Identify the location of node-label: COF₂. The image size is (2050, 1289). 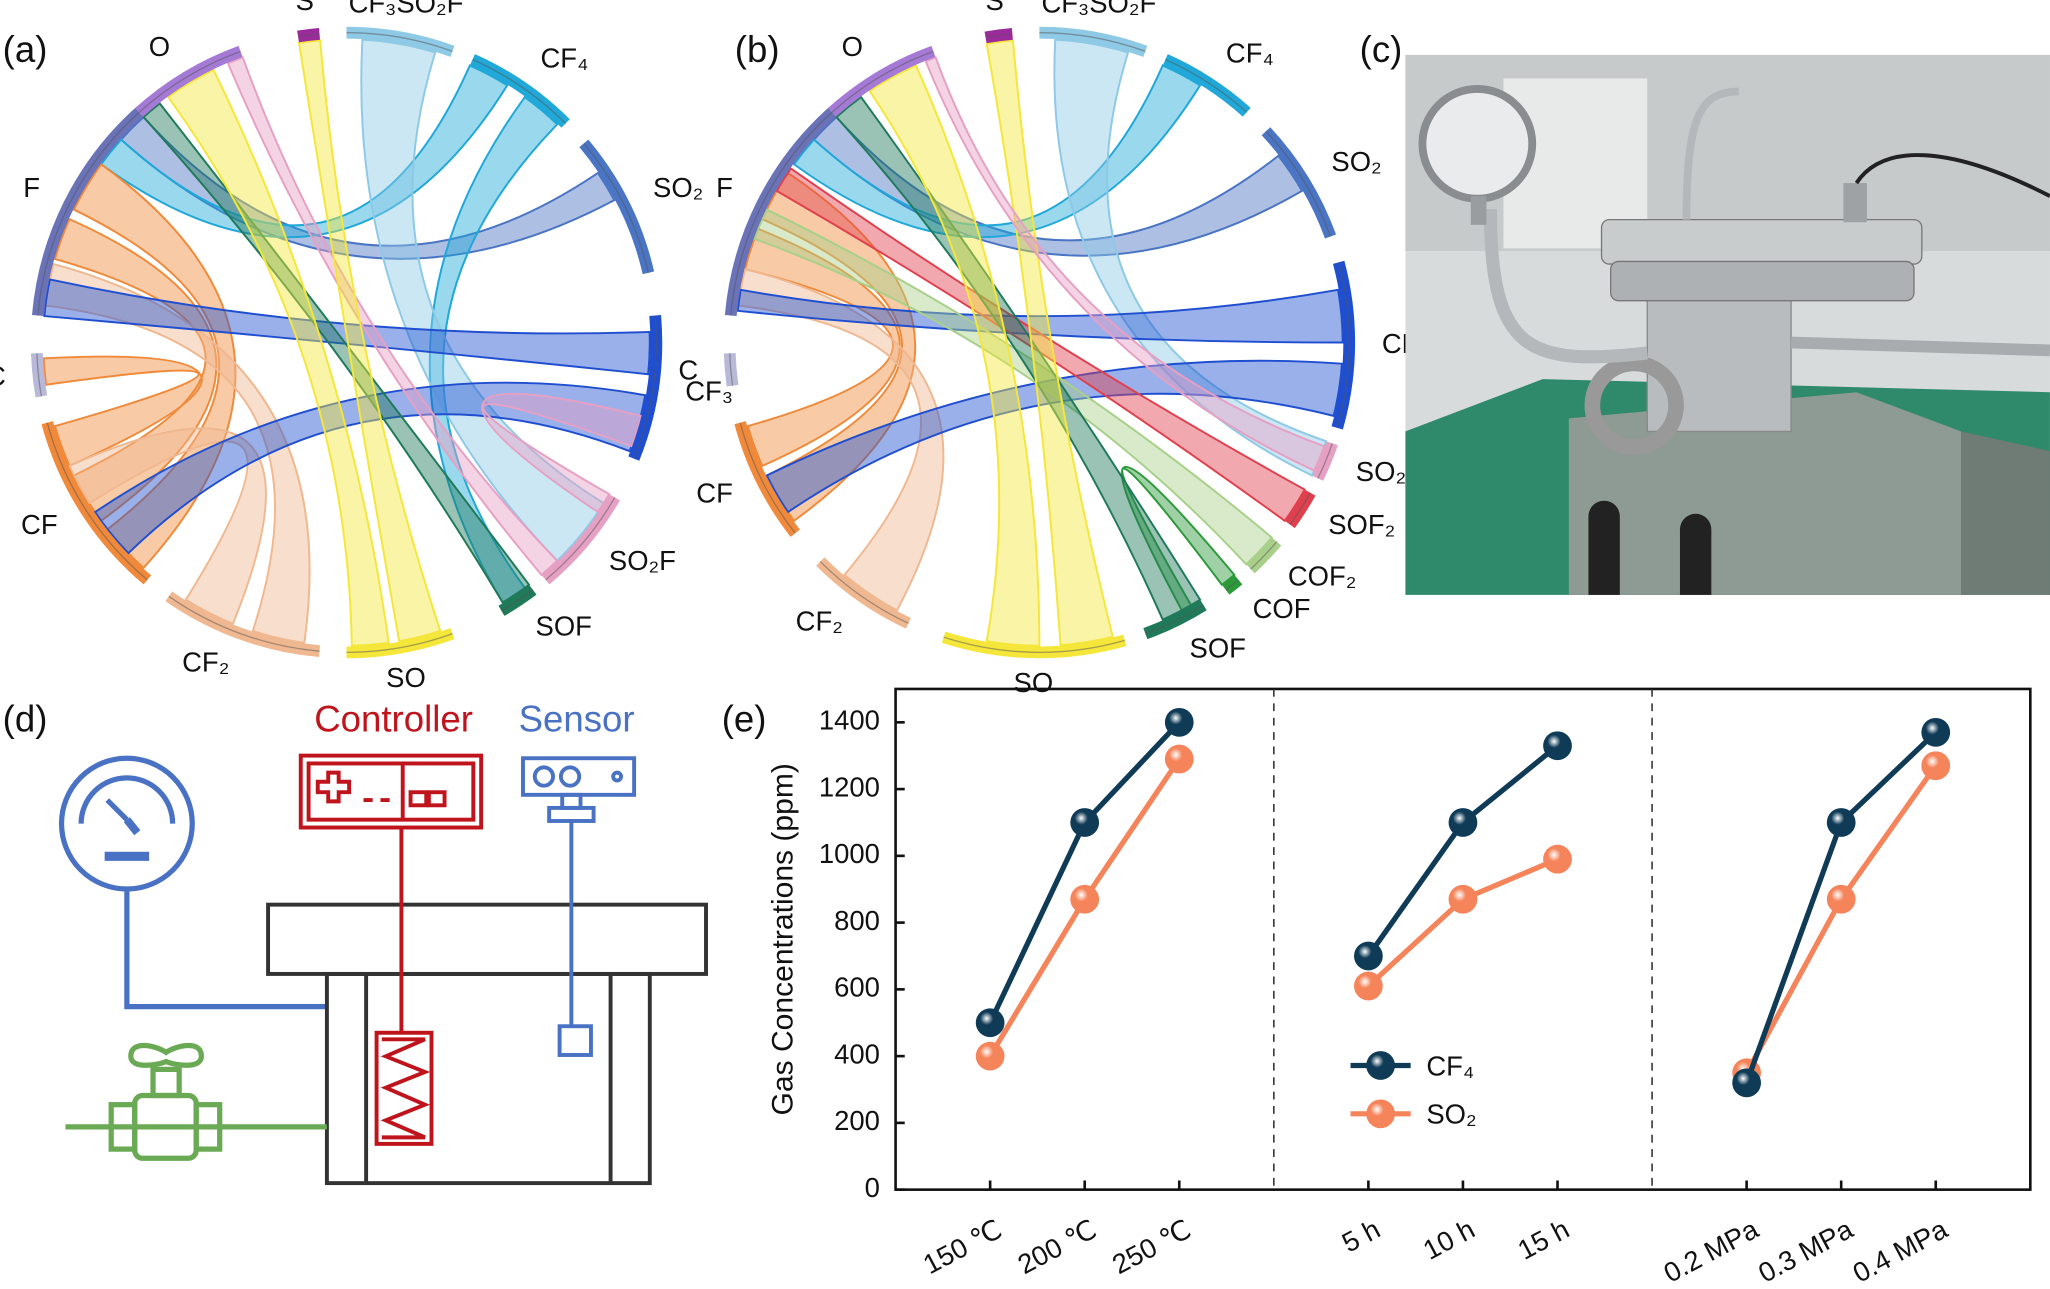
(1322, 576).